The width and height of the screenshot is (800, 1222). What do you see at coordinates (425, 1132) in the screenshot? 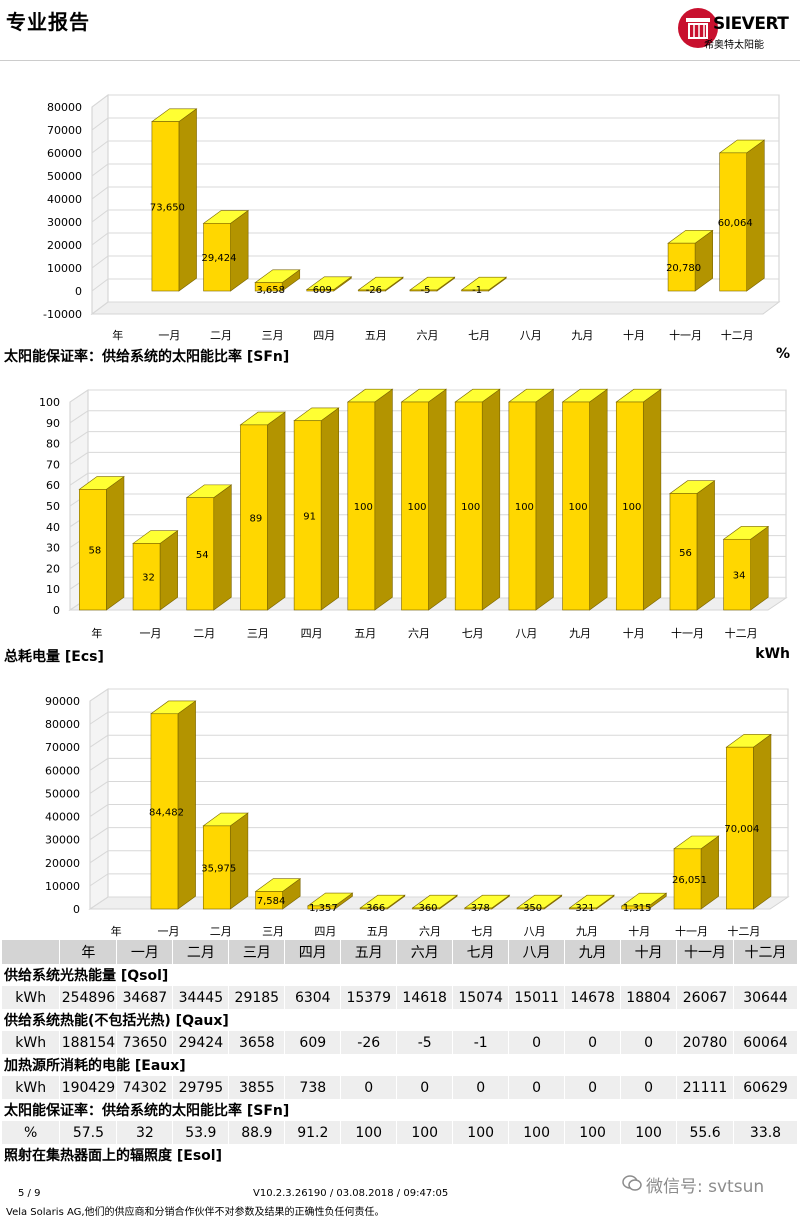
I see `value-cell: 100` at bounding box center [425, 1132].